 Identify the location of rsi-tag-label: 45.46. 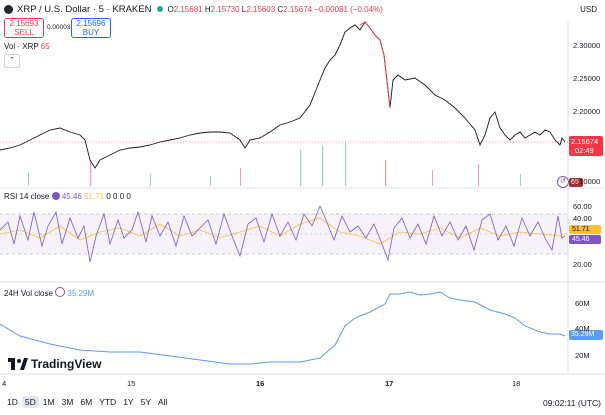
(581, 239).